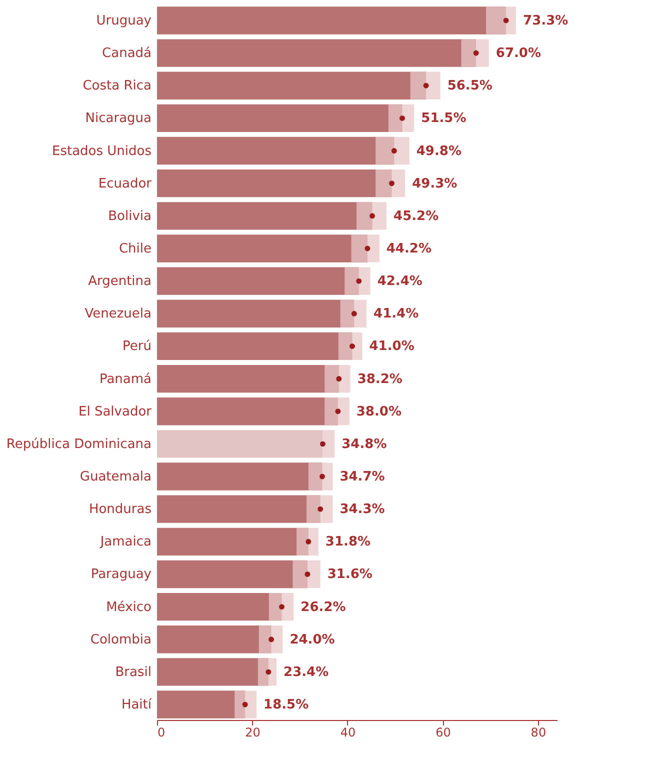  Describe the element at coordinates (136, 705) in the screenshot. I see `y-tick-label: Haití` at that location.